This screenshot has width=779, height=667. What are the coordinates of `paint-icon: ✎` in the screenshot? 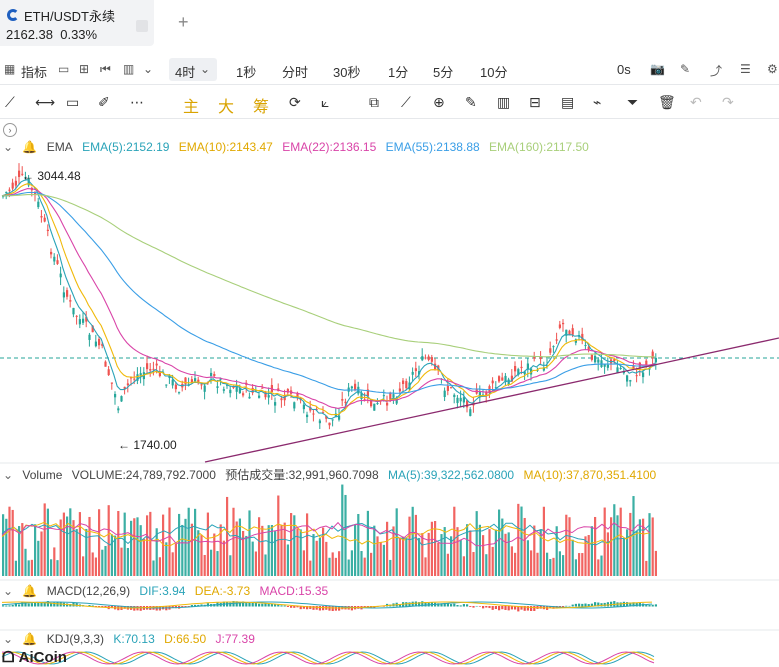 It's located at (471, 102).